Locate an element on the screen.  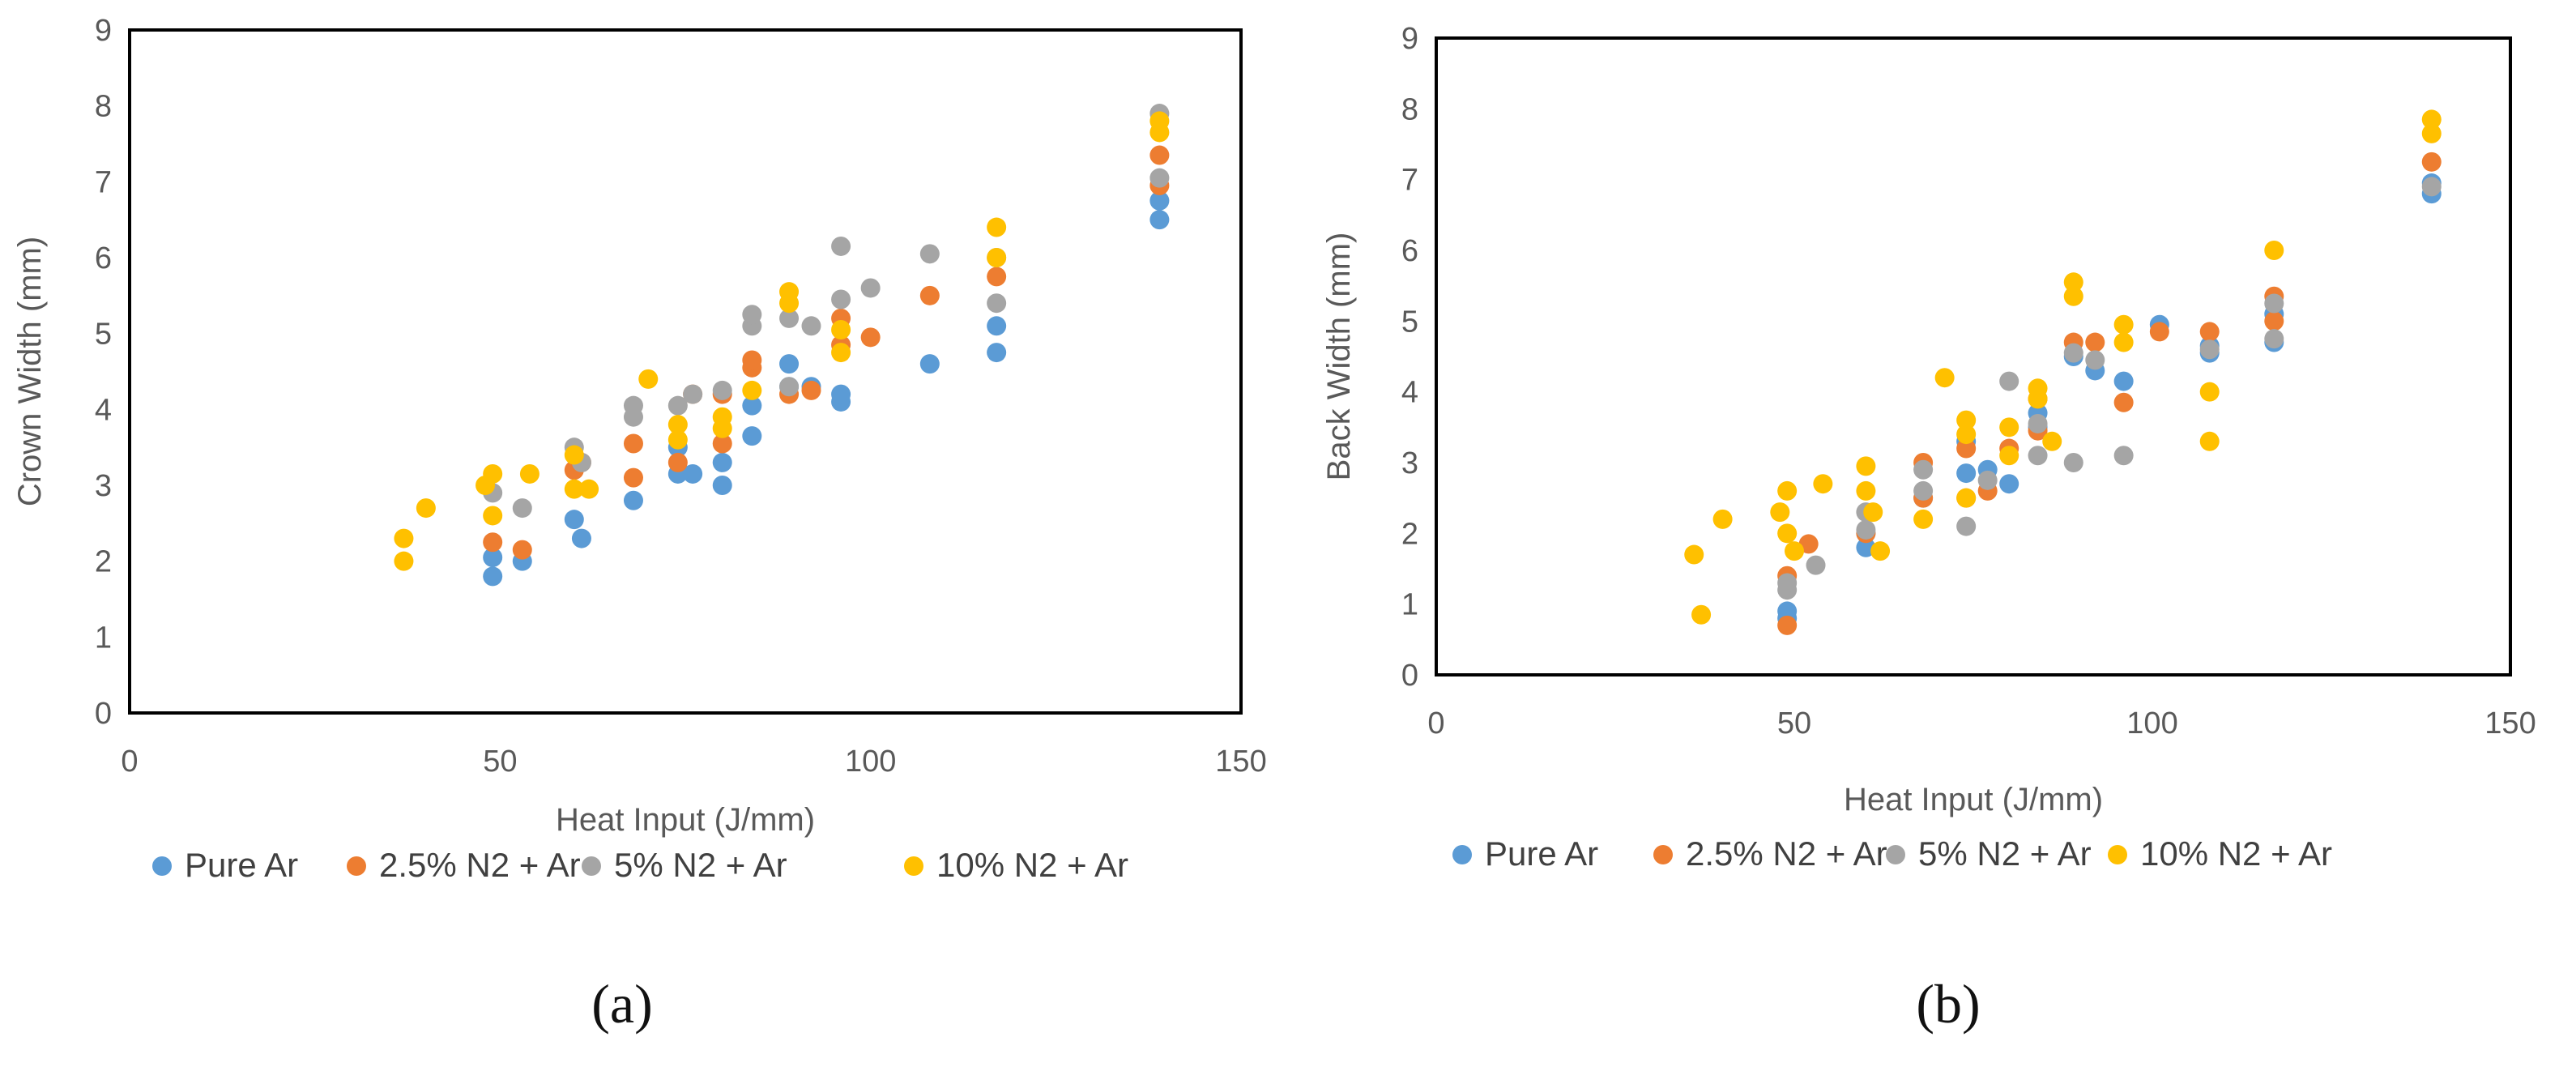
y-tick-label: 1 is located at coordinates (1409, 605).